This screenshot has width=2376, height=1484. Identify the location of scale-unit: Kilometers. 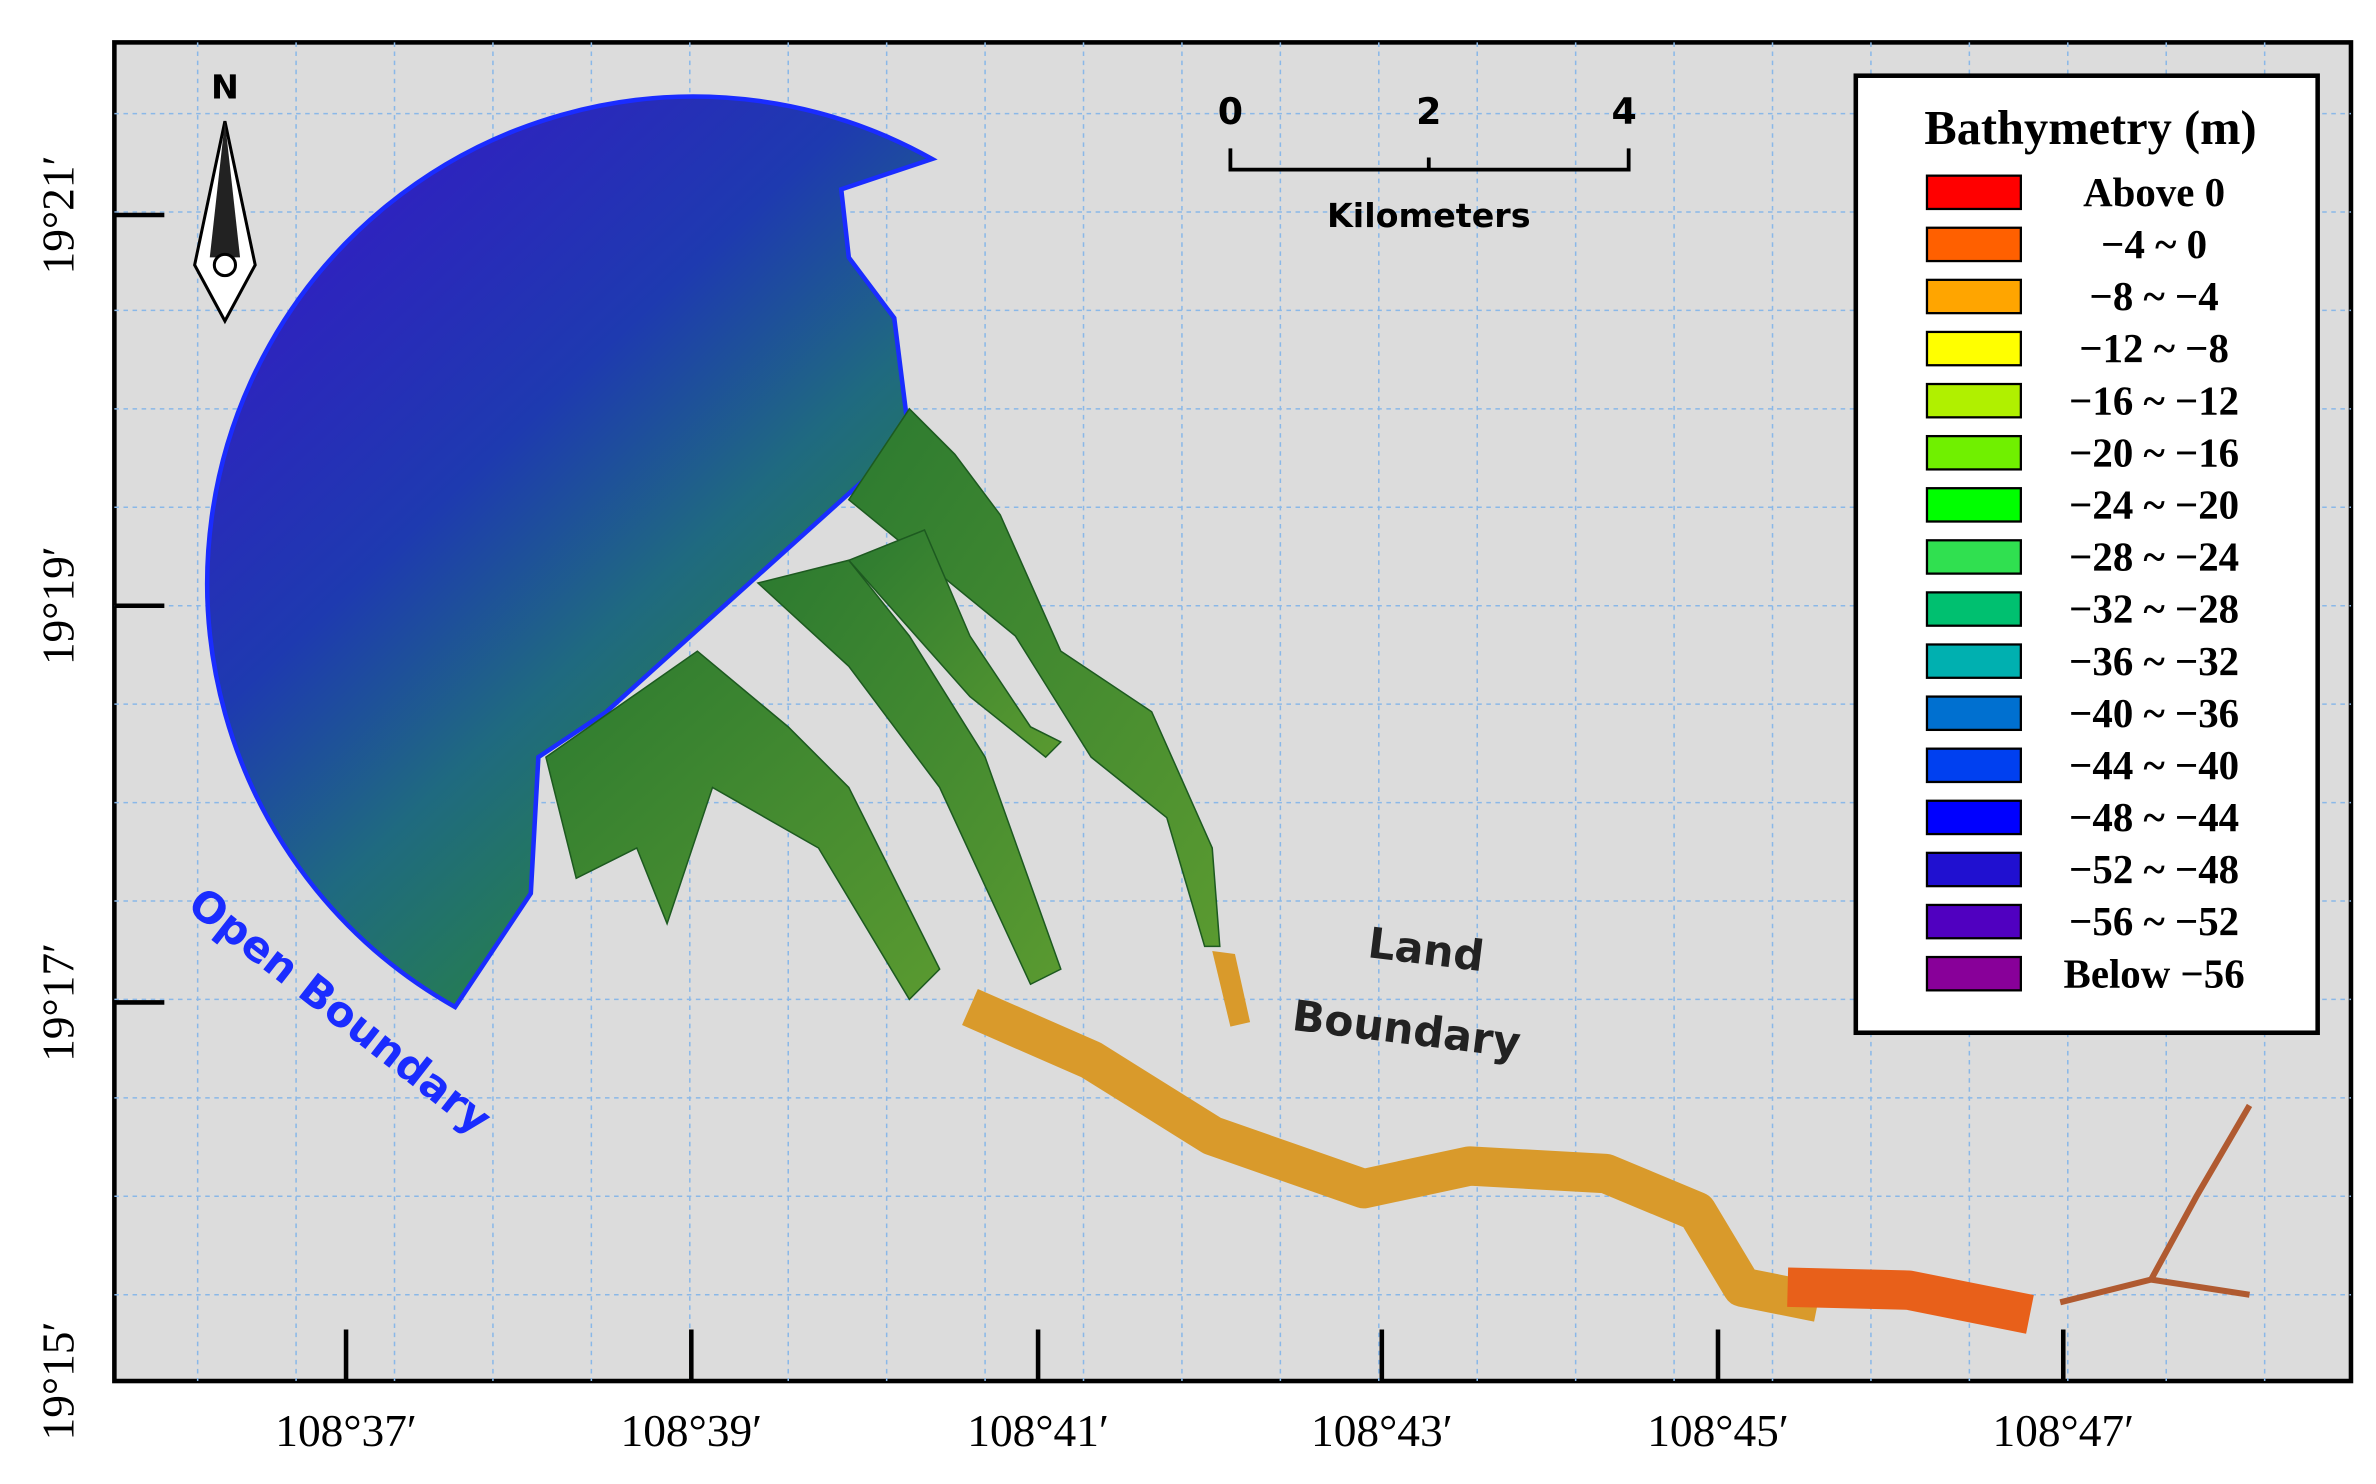
(1429, 215).